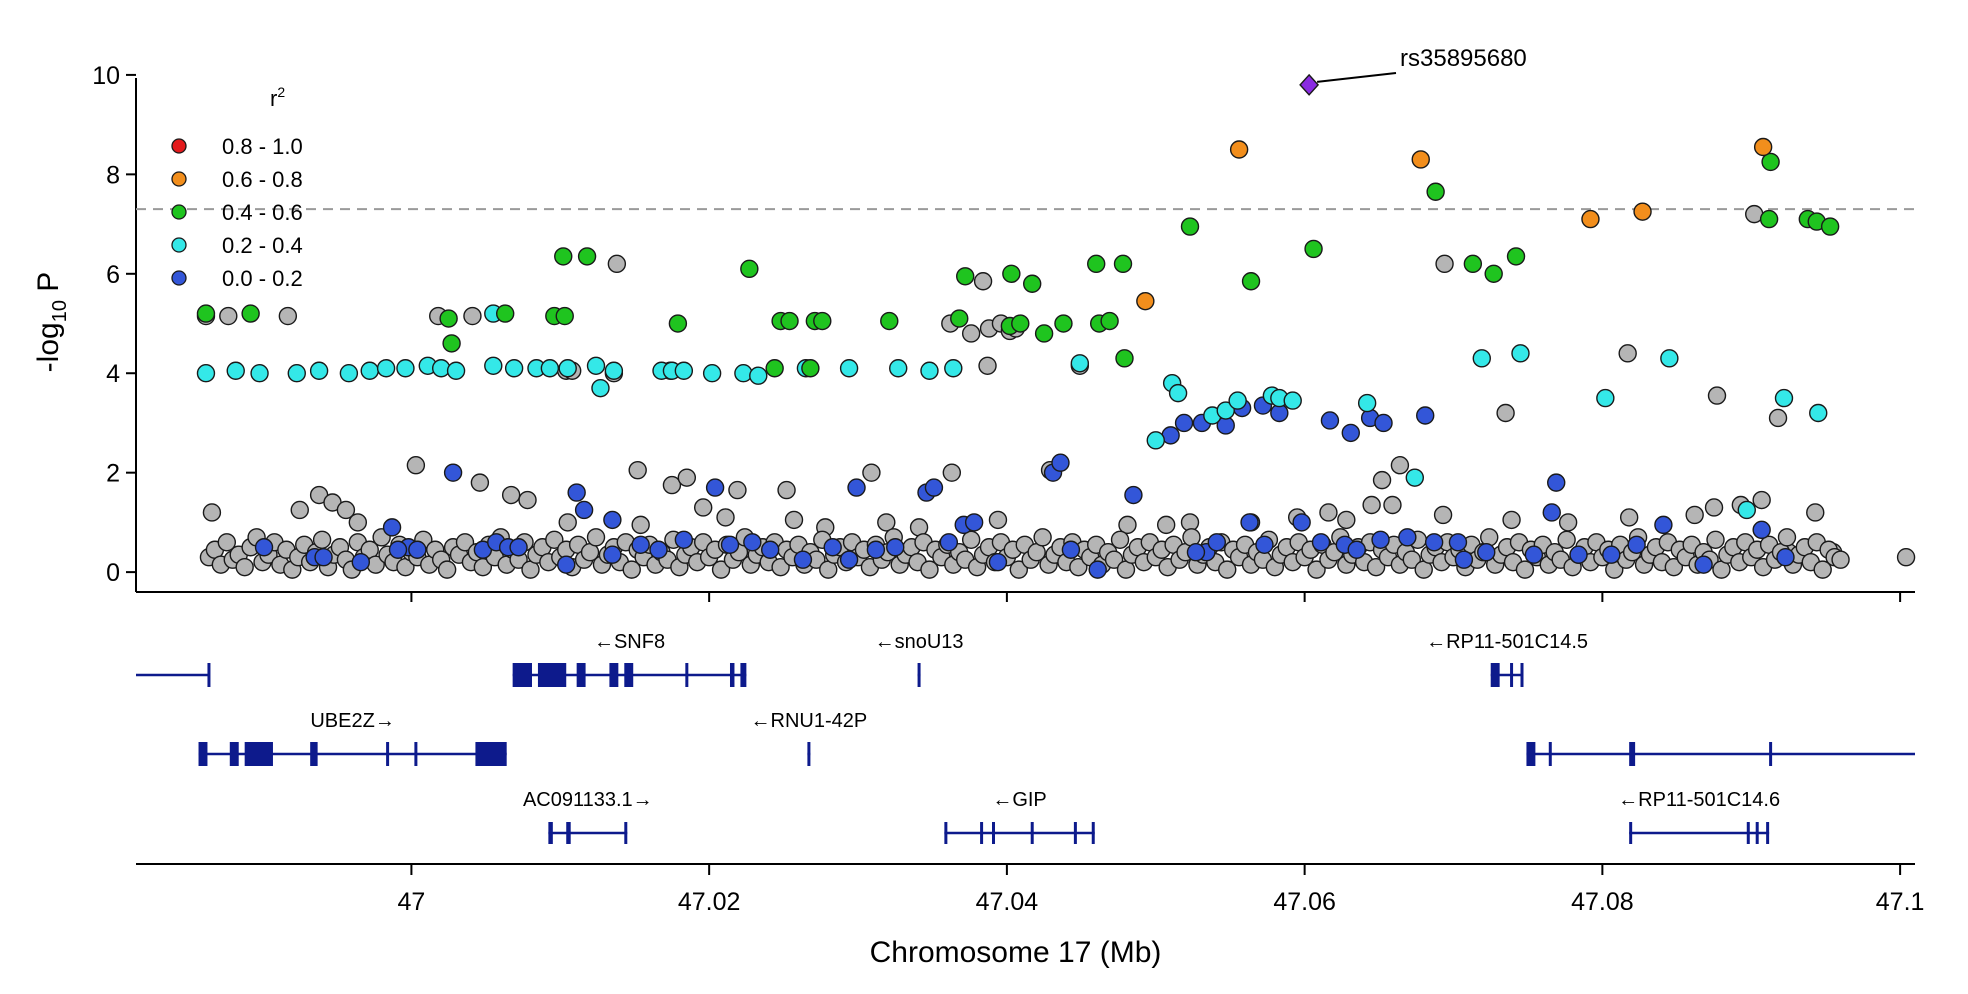 This screenshot has height=994, width=1968. Describe the element at coordinates (277, 97) in the screenshot. I see `legend-title: r2` at that location.